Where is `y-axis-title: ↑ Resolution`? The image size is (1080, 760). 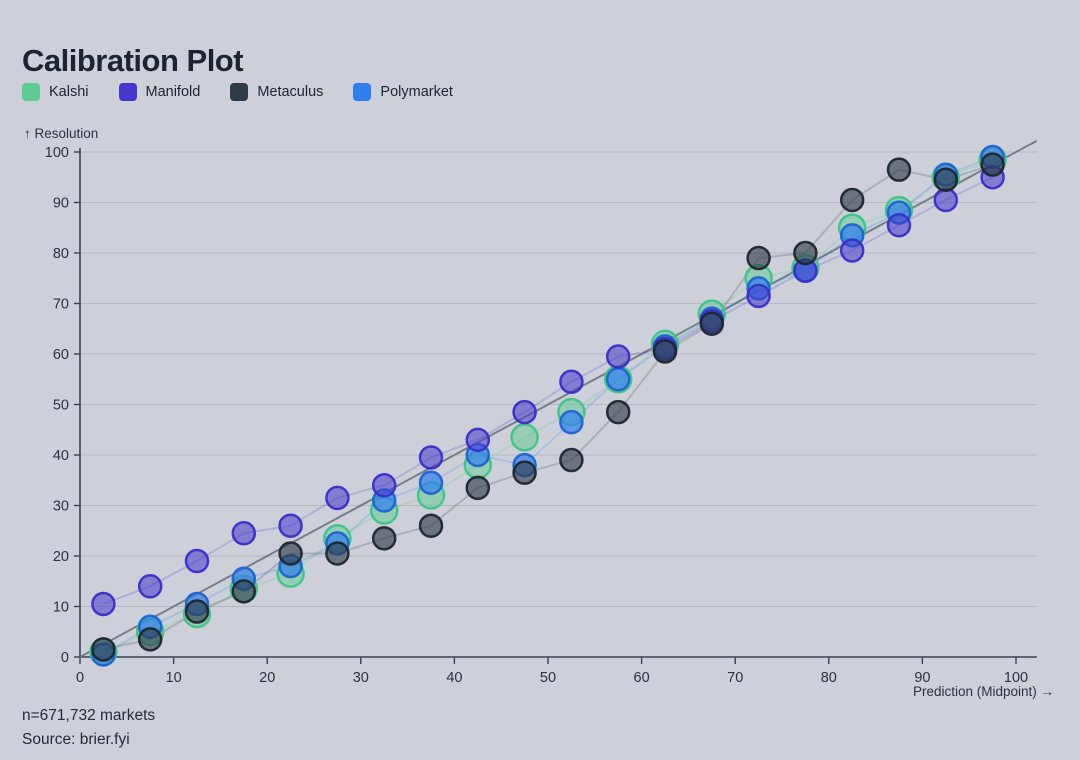 y-axis-title: ↑ Resolution is located at coordinates (61, 133).